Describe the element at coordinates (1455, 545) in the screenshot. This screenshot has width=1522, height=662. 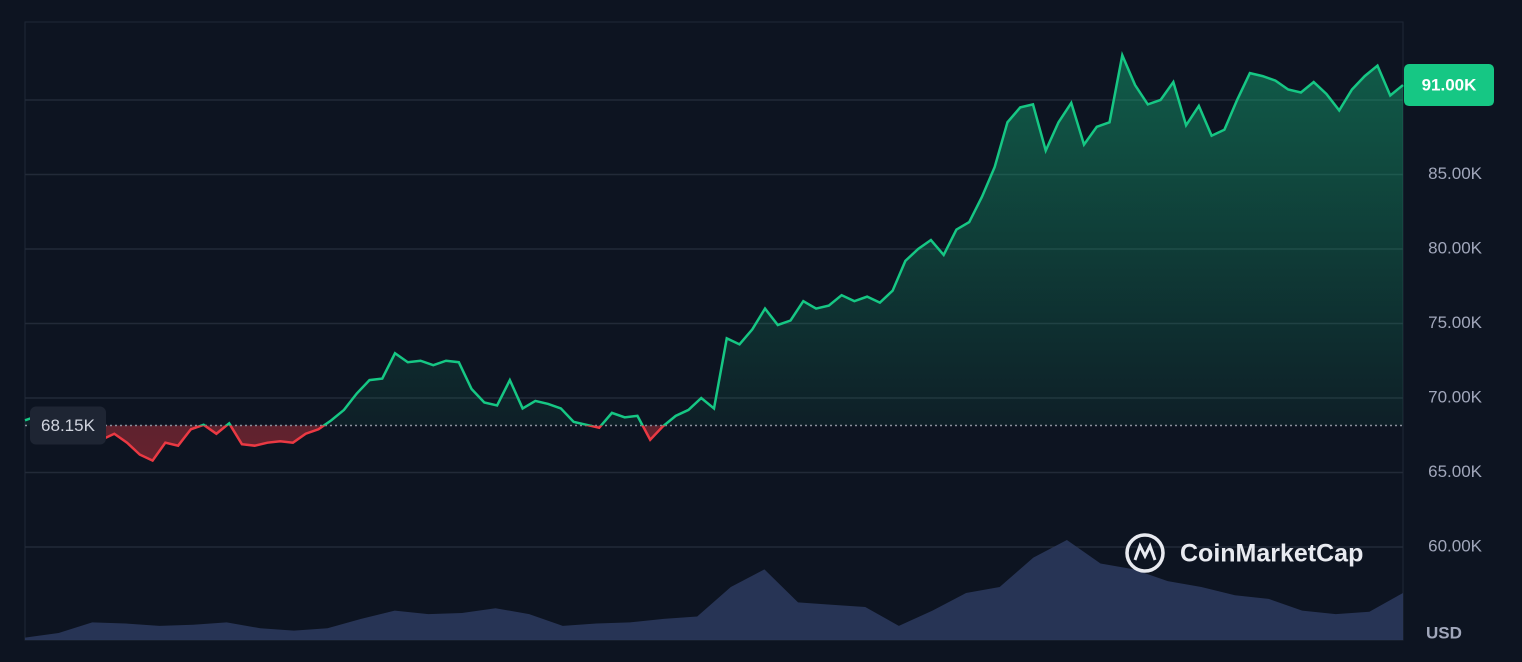
I see `y-tick-label: 60.00K` at that location.